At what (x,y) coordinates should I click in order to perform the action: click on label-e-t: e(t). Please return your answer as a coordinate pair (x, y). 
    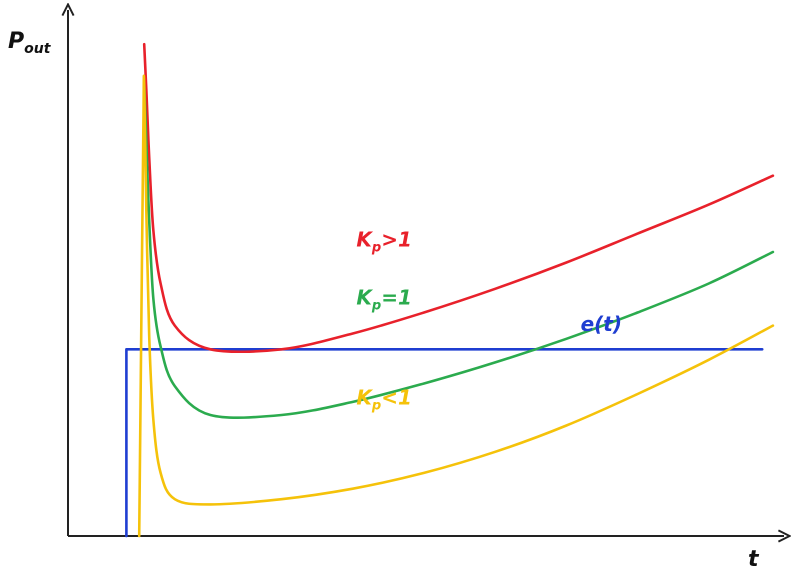
    Looking at the image, I should click on (601, 324).